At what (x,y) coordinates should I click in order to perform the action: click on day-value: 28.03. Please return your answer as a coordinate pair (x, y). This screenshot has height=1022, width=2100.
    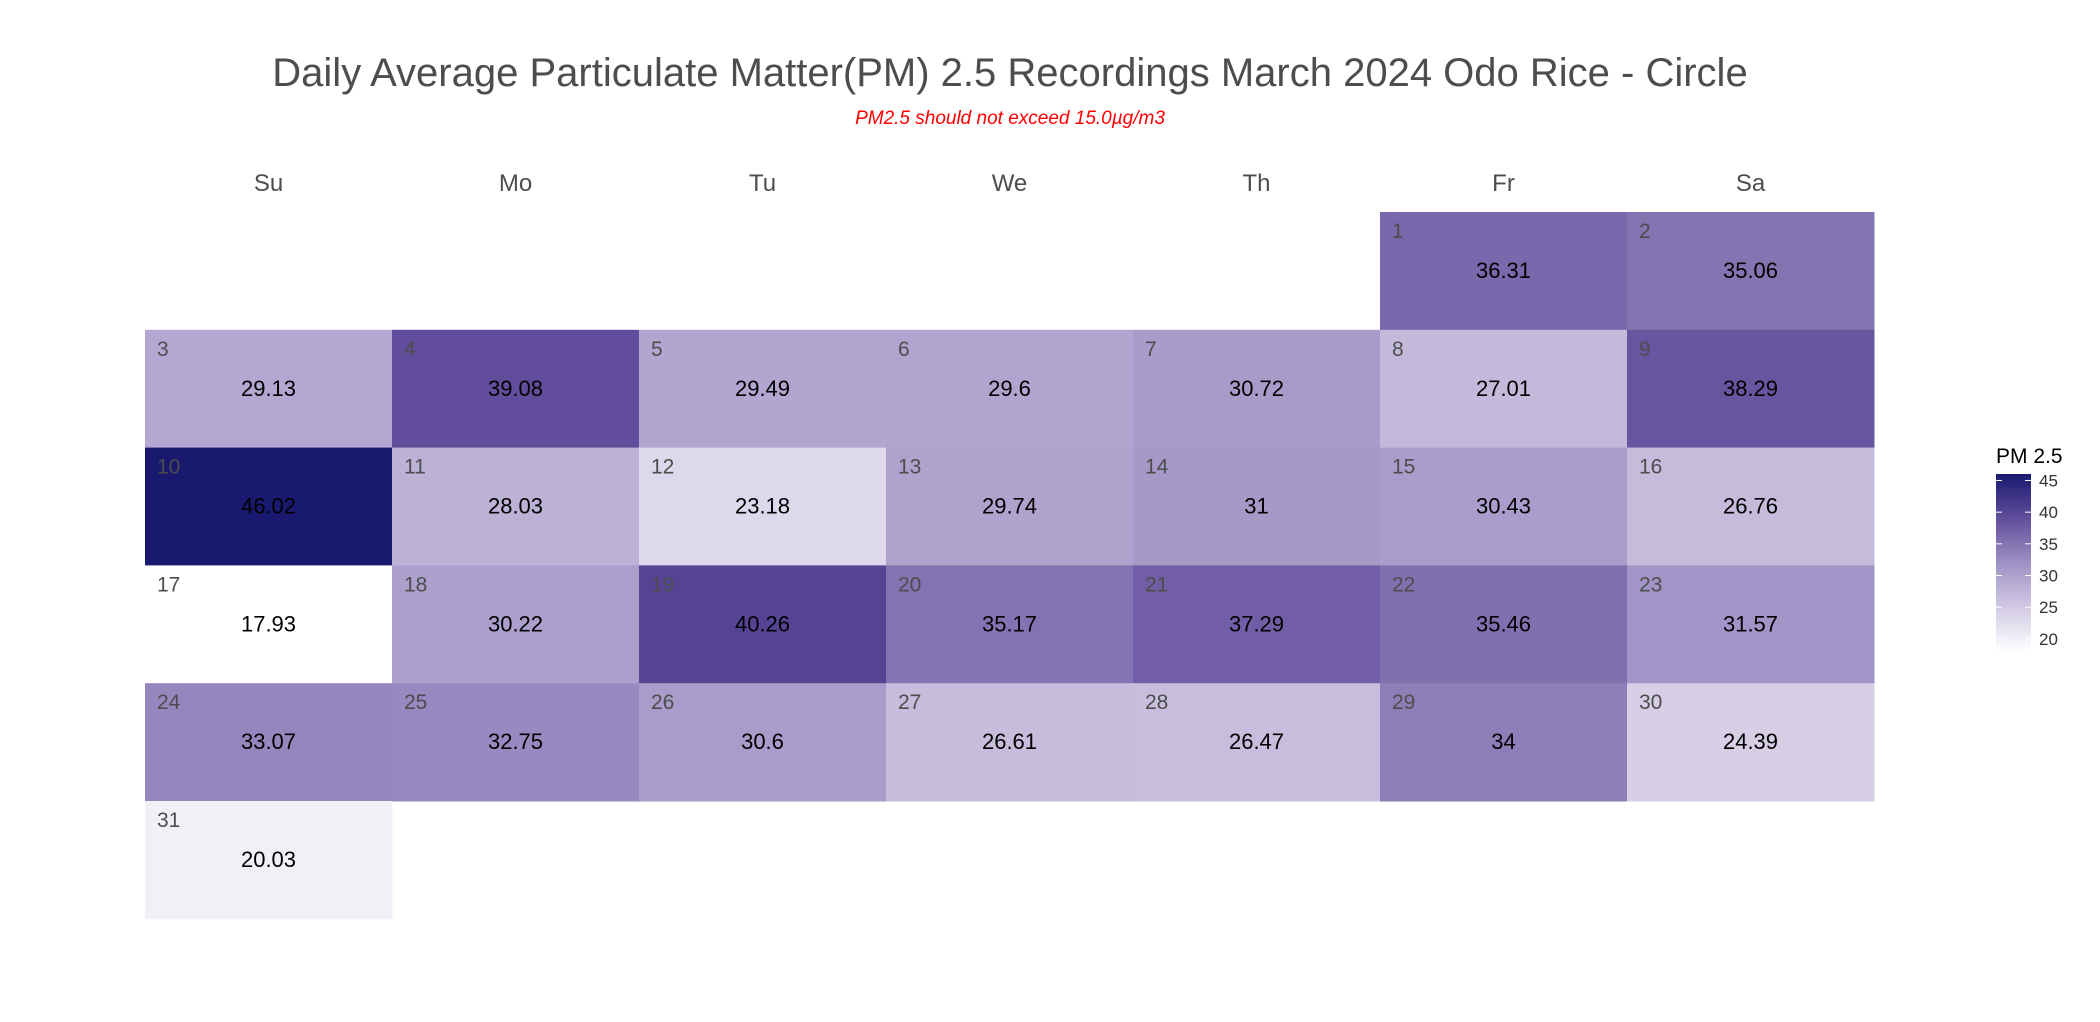
    Looking at the image, I should click on (515, 506).